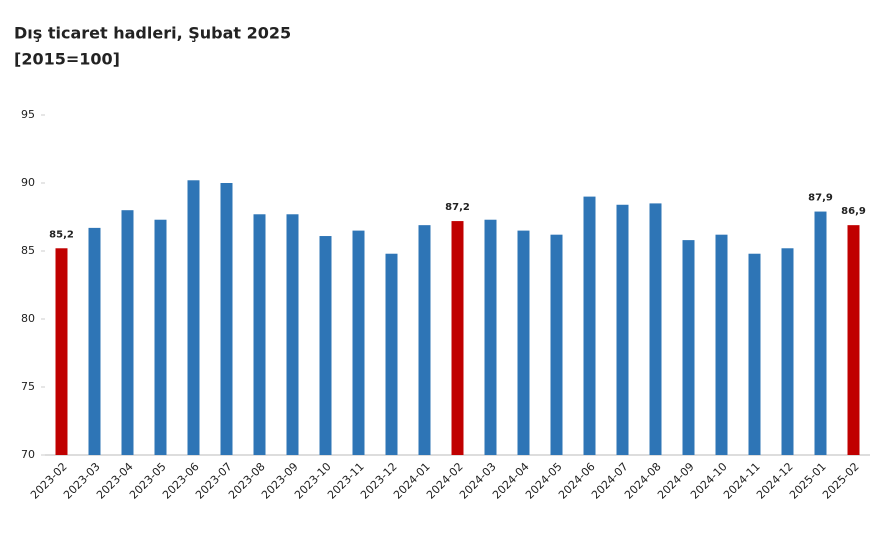 The image size is (882, 536). I want to click on value-label: 85,2, so click(61, 234).